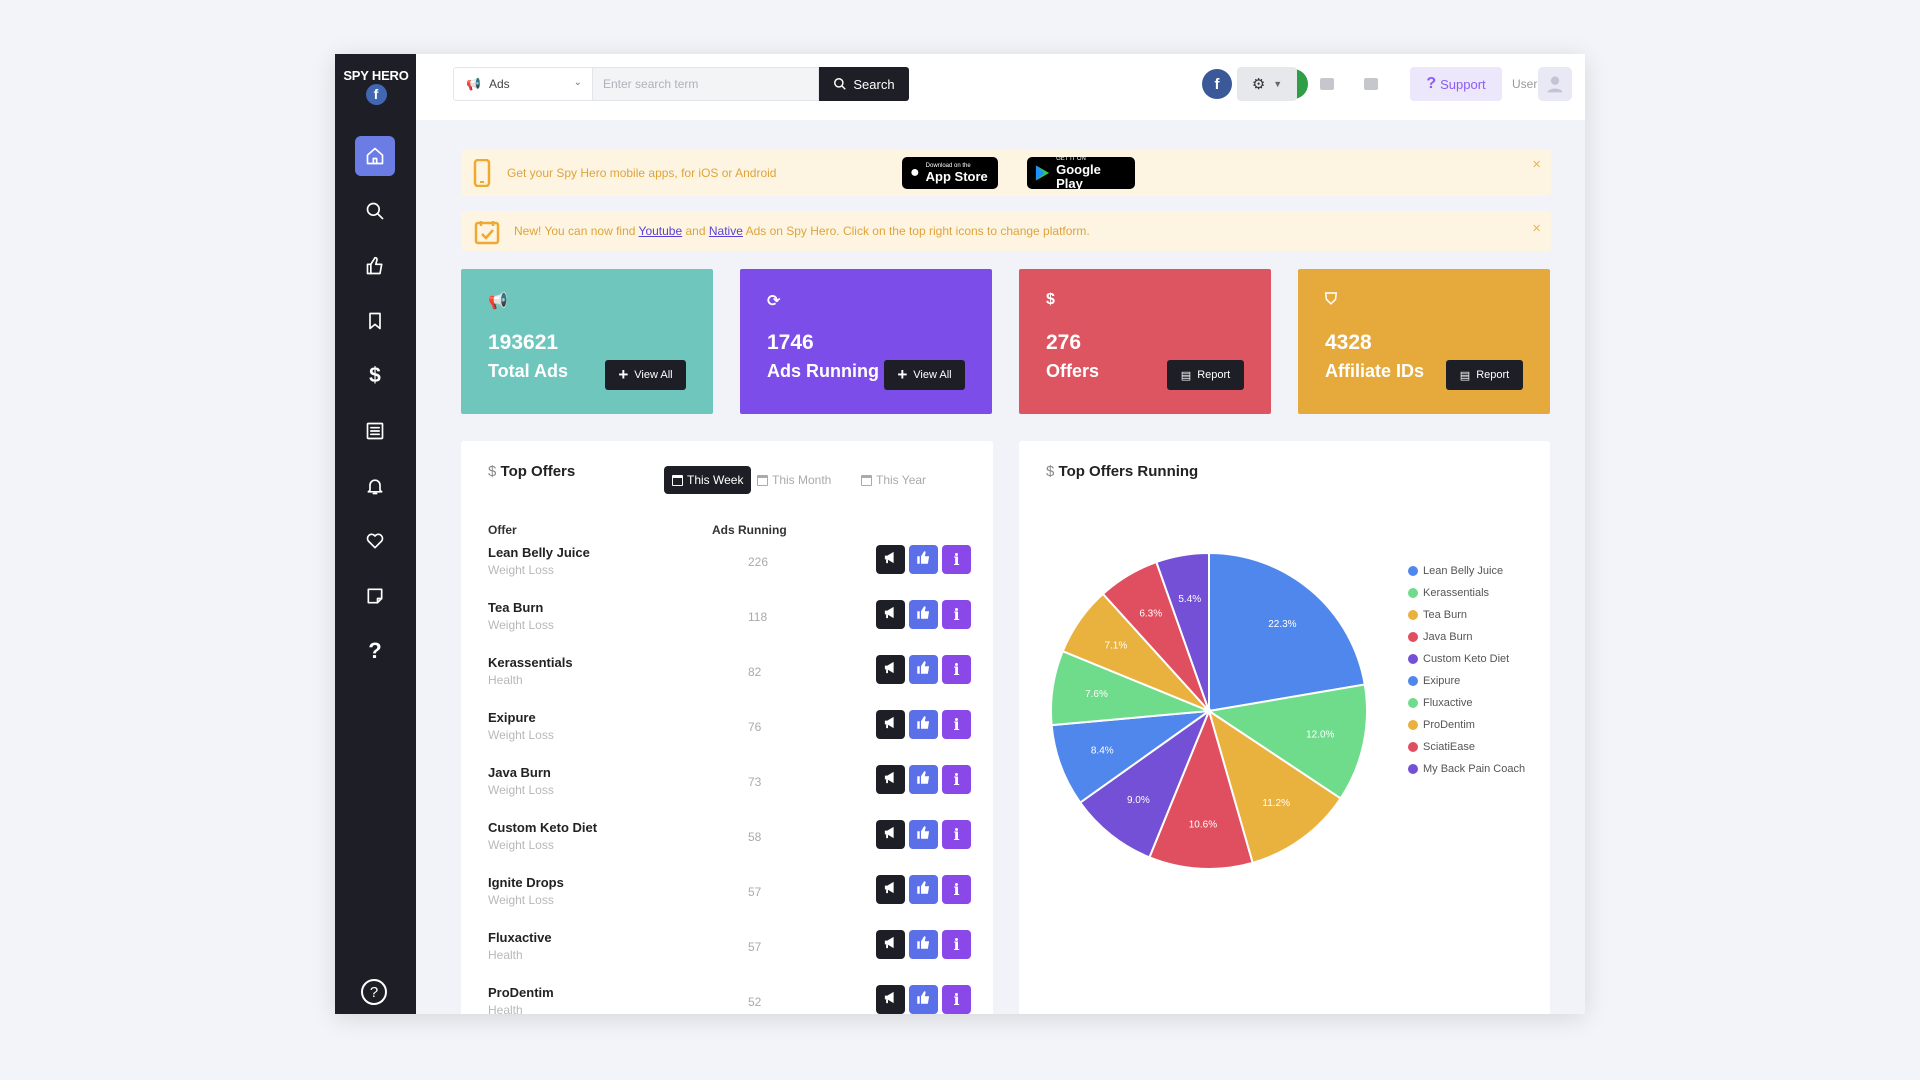 The width and height of the screenshot is (1920, 1080). I want to click on add-icon, so click(1371, 84).